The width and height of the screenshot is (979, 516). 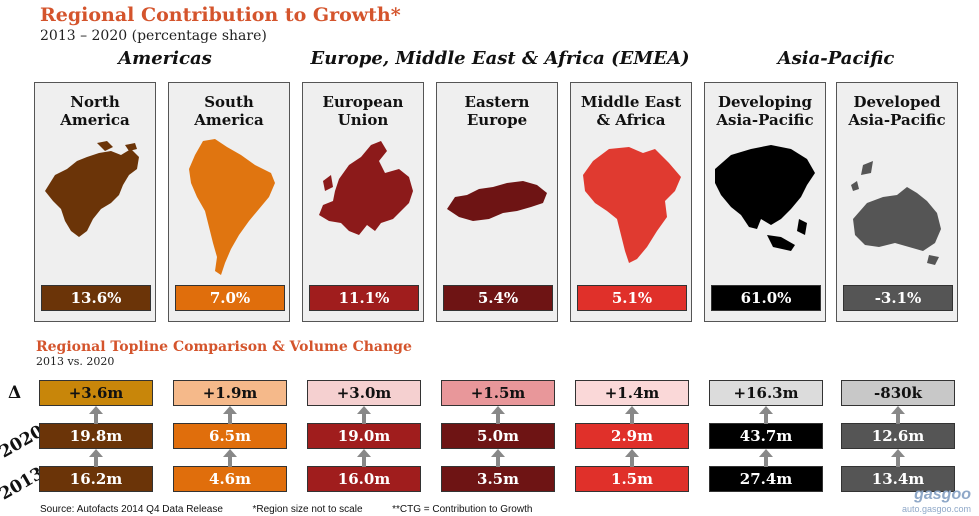 What do you see at coordinates (364, 298) in the screenshot?
I see `share-value: 11.1%` at bounding box center [364, 298].